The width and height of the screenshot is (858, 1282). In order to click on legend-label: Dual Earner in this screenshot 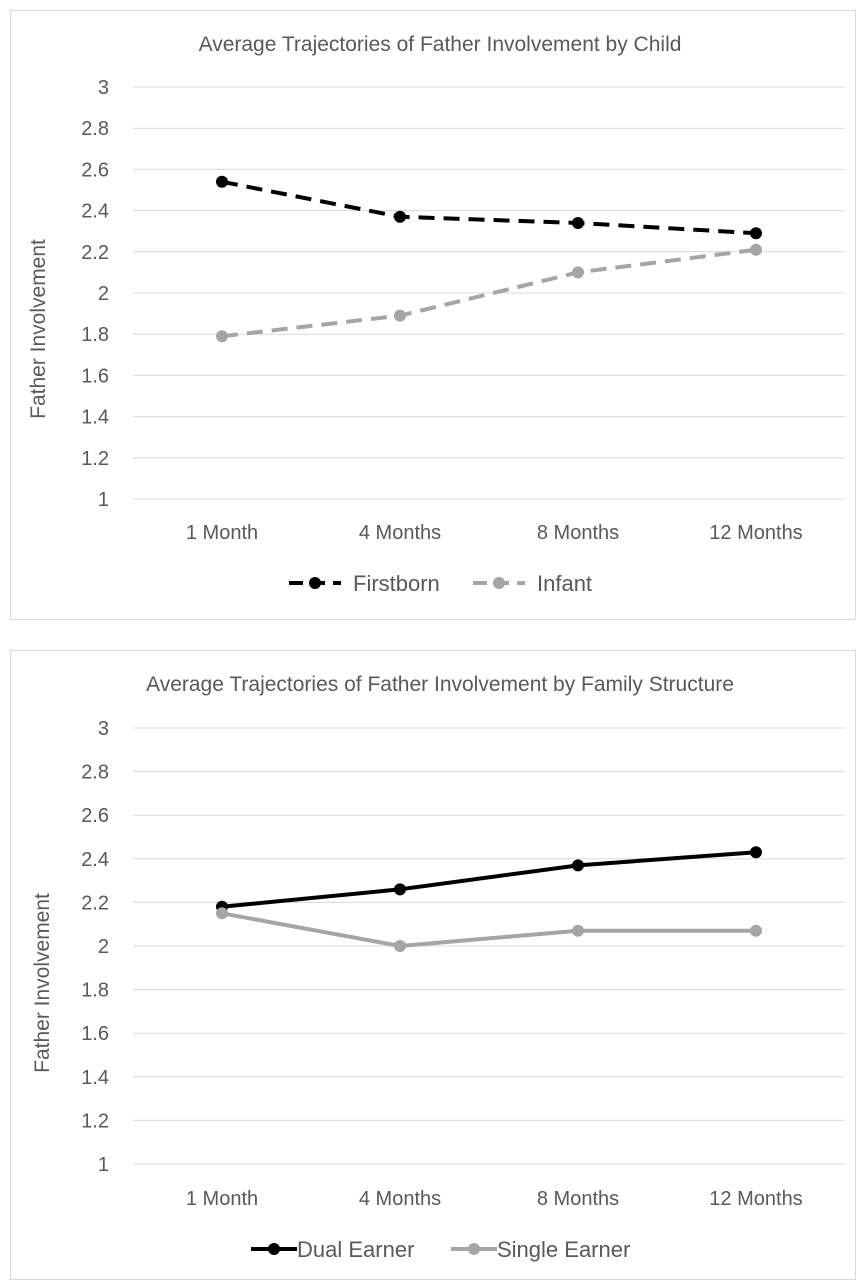, I will do `click(355, 1249)`.